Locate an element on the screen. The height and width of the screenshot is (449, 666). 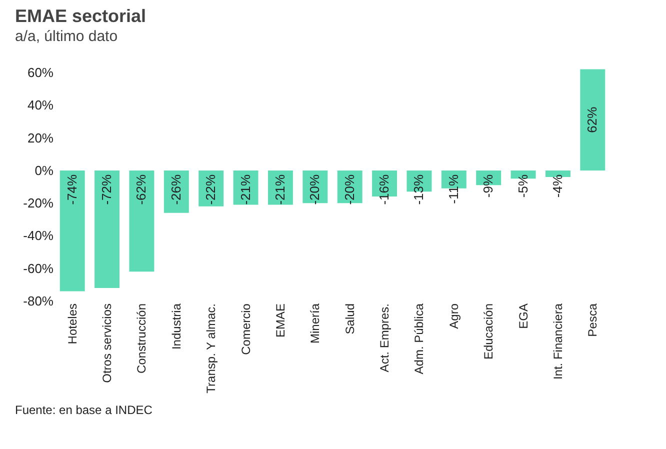
data-label: -62% is located at coordinates (141, 189).